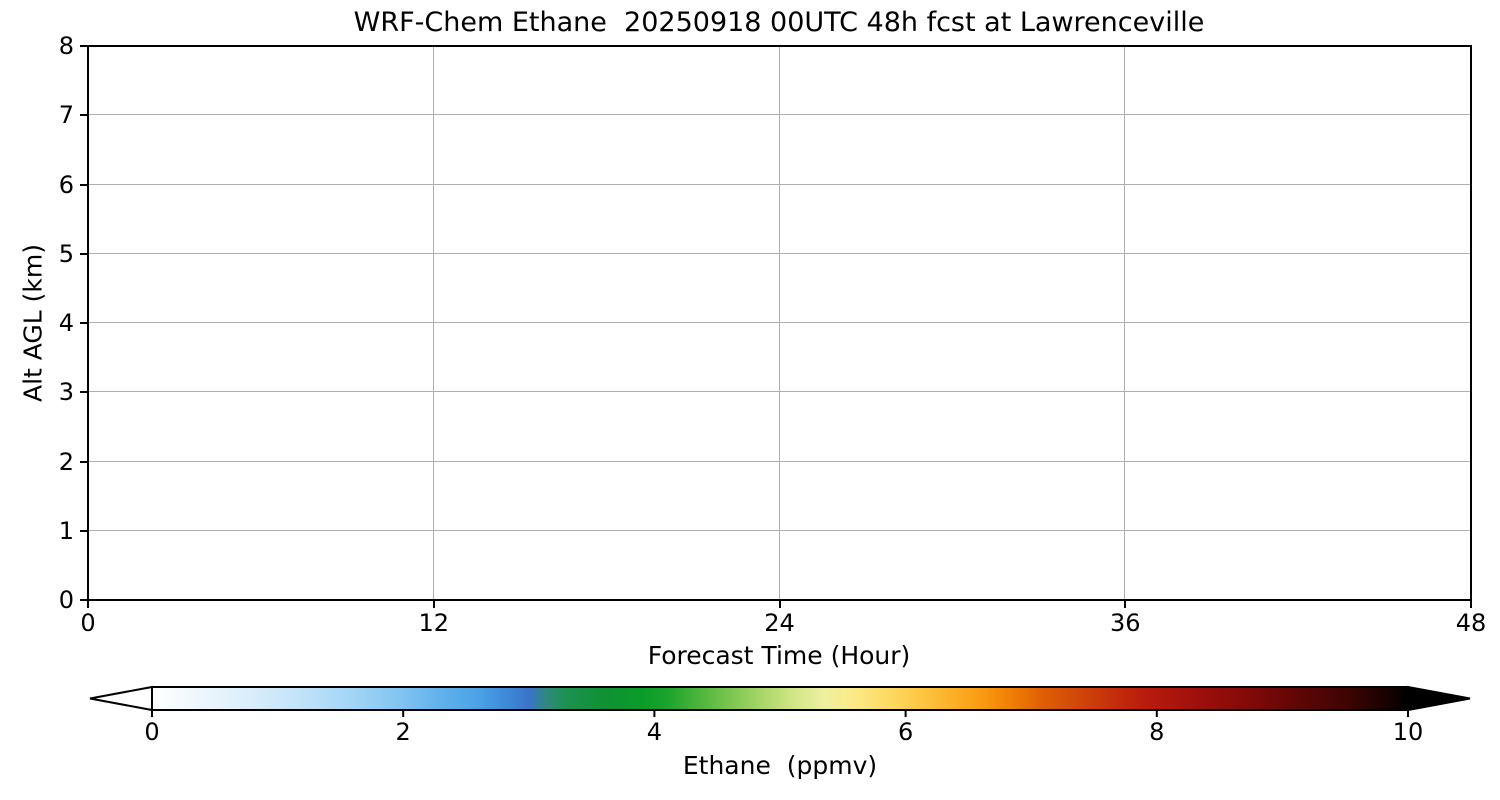 This screenshot has width=1500, height=800. What do you see at coordinates (88, 623) in the screenshot?
I see `x-tick-label: 0` at bounding box center [88, 623].